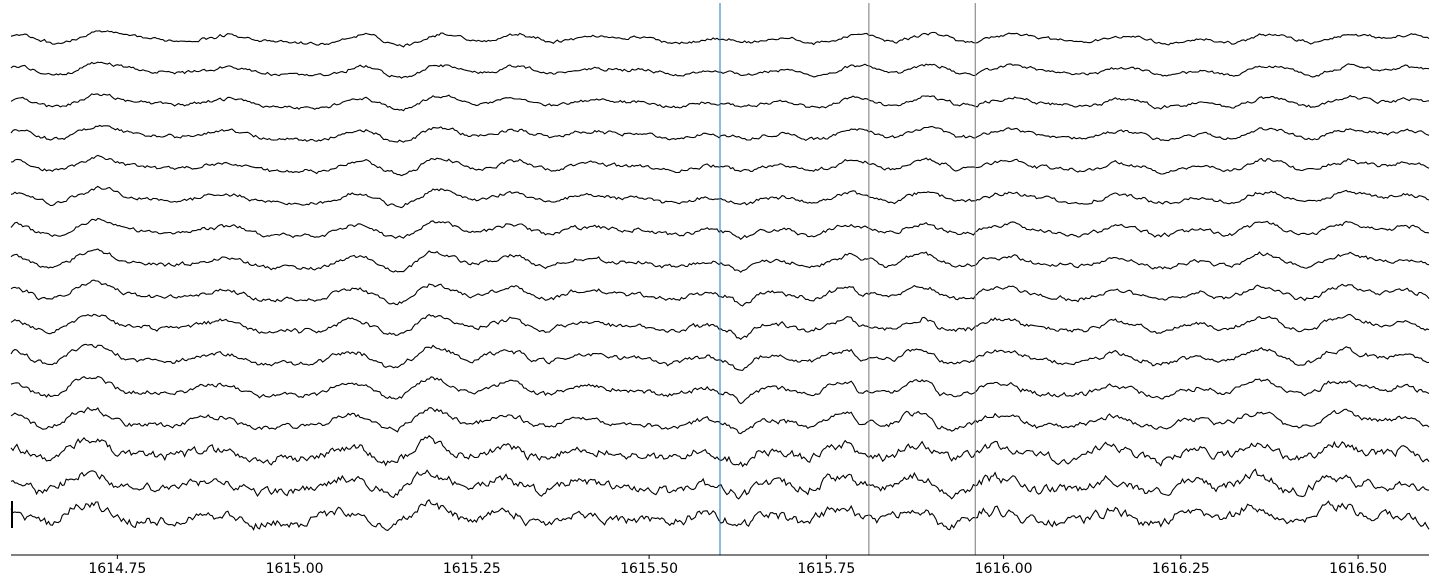 The image size is (1440, 576). I want to click on x-tick-label: 1615.25, so click(472, 568).